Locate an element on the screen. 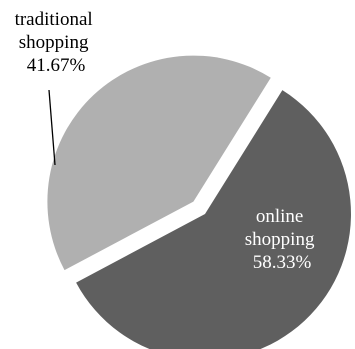 The width and height of the screenshot is (355, 349). traditional-shopping-name-line-1: traditional is located at coordinates (54, 19).